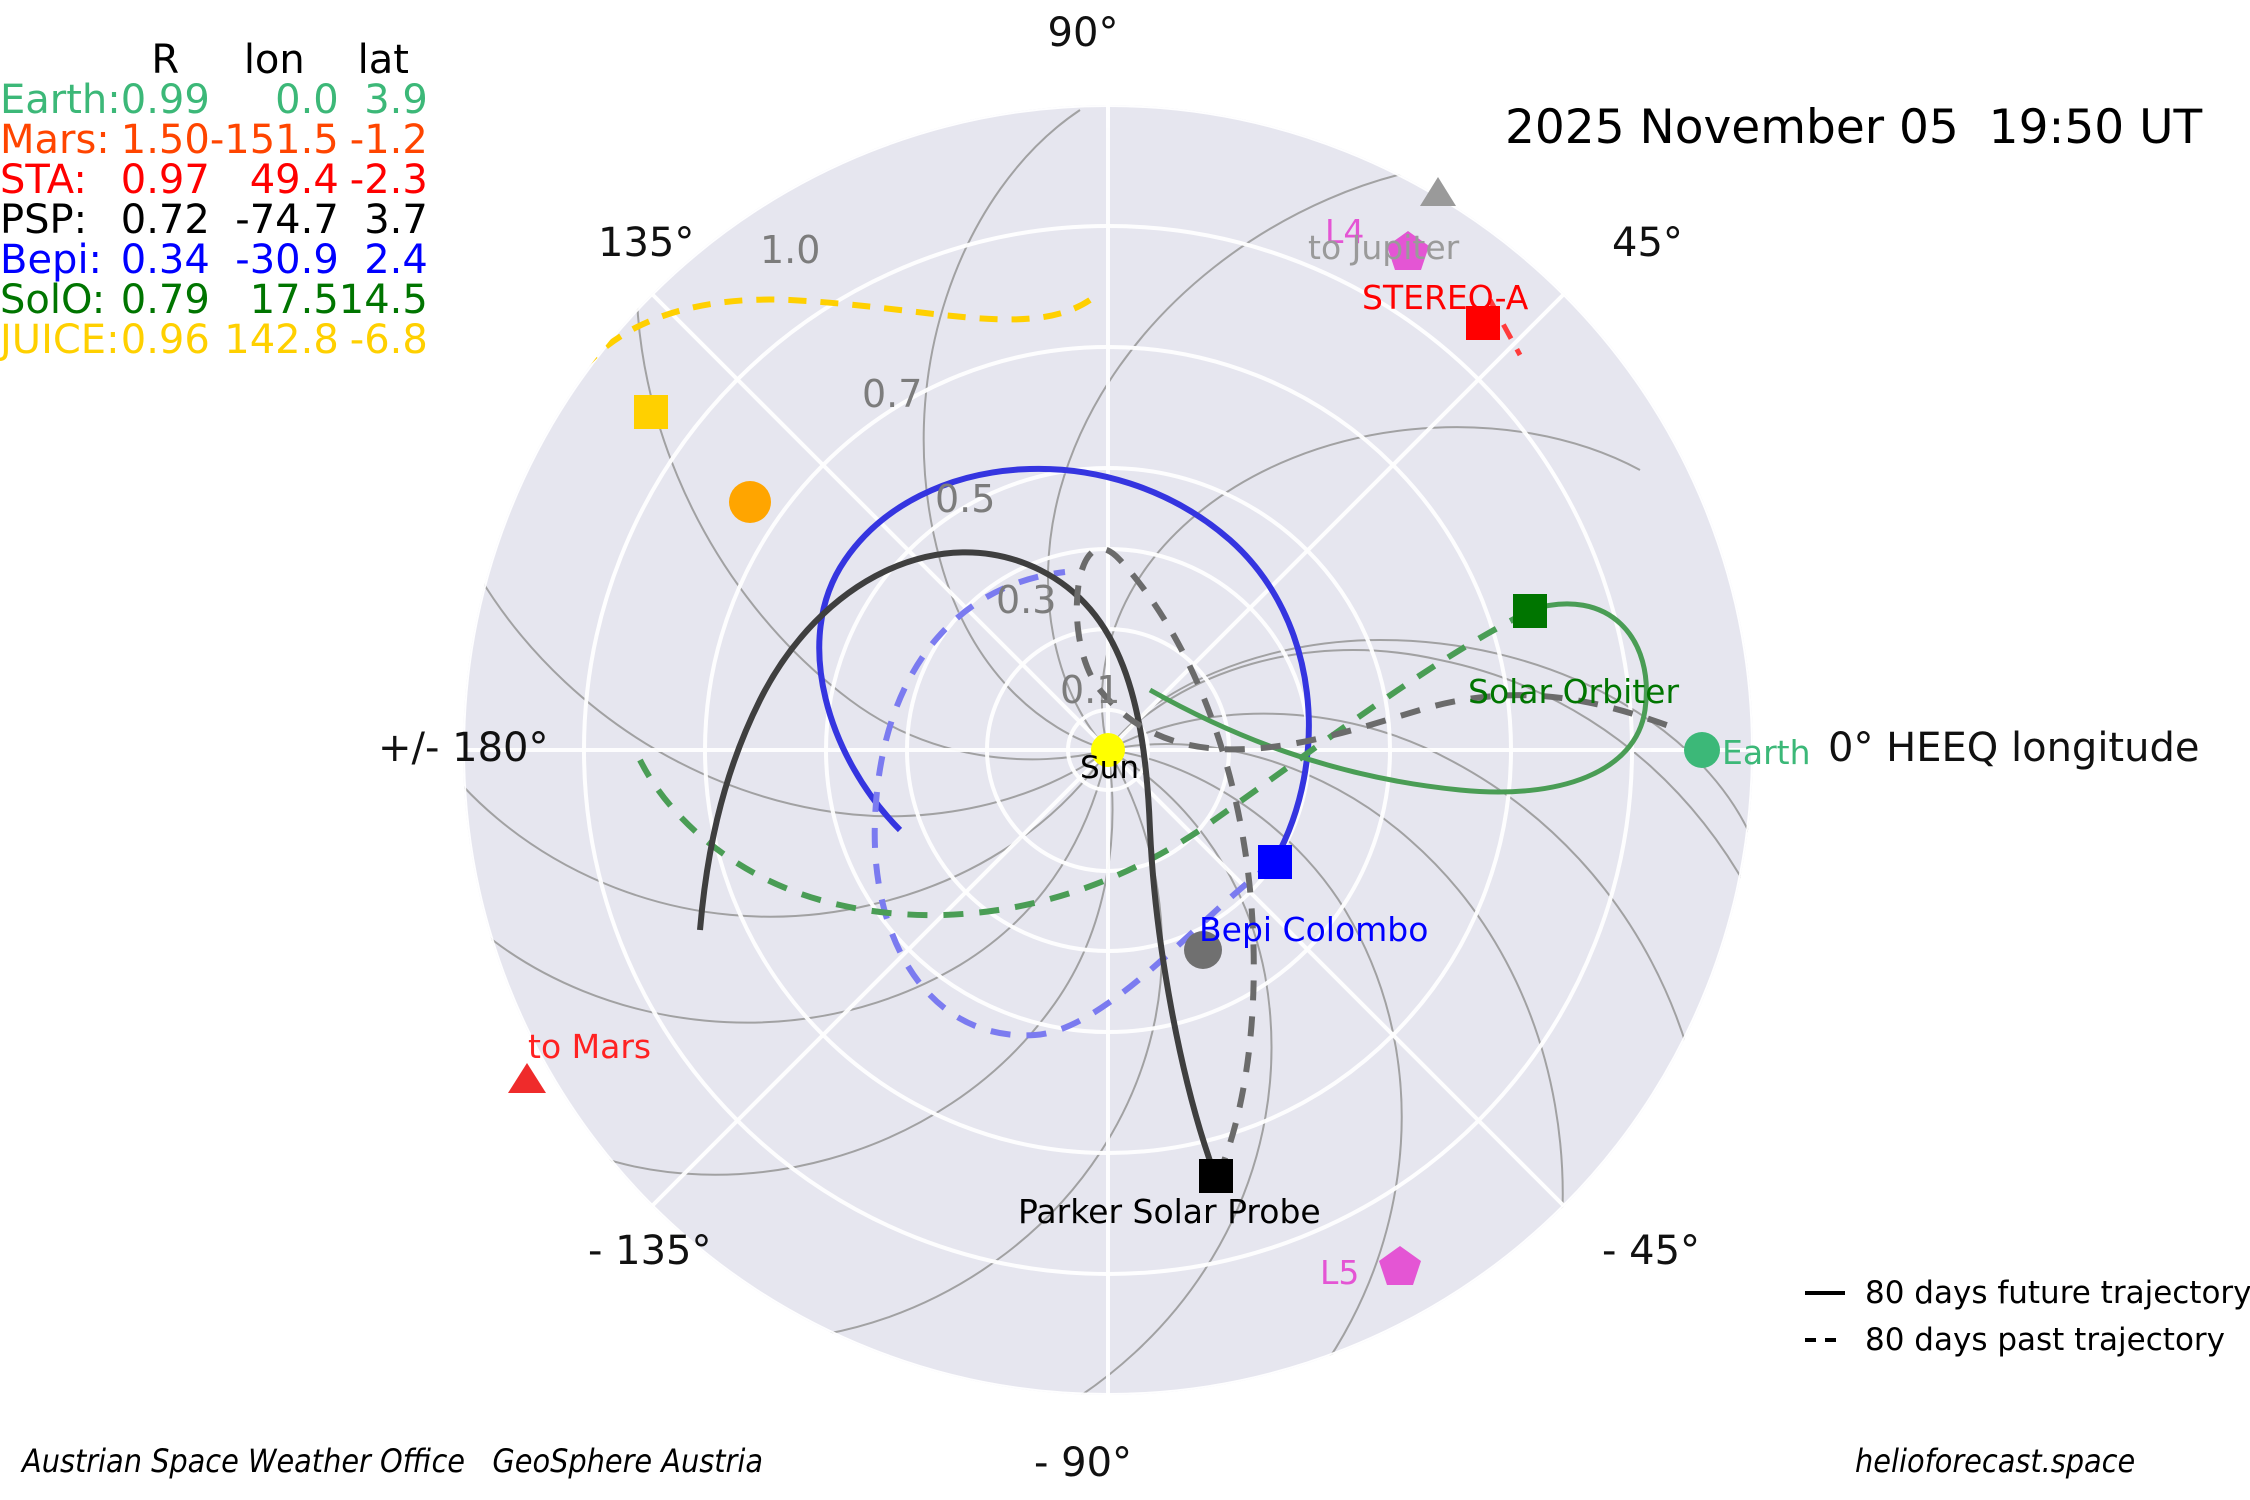 The height and width of the screenshot is (1500, 2250). I want to click on table-row: STA: 0.97 49.4 -2.3, so click(214, 180).